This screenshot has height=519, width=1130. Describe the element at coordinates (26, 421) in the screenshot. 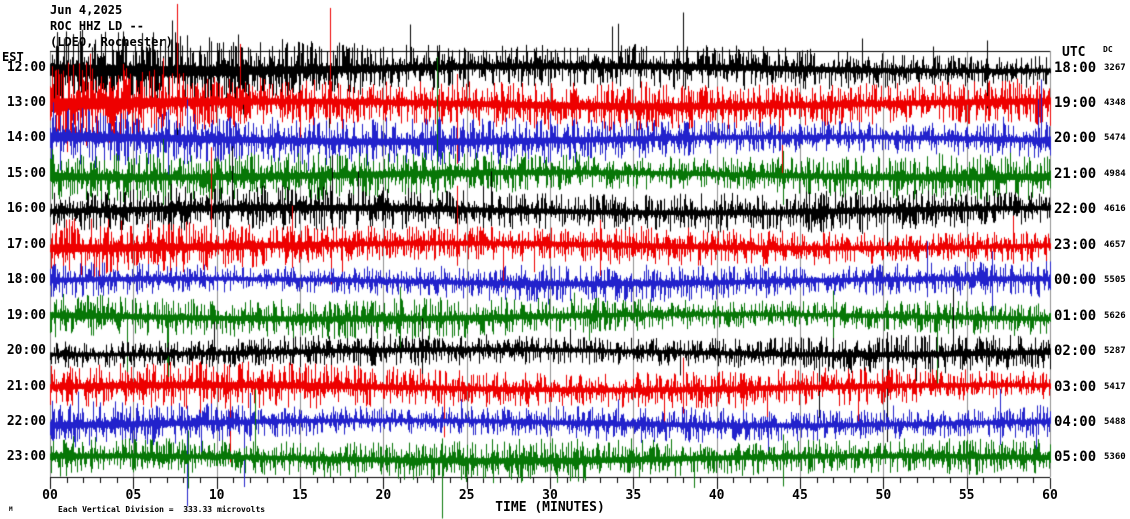

I see `est-time-label: 22:00` at that location.